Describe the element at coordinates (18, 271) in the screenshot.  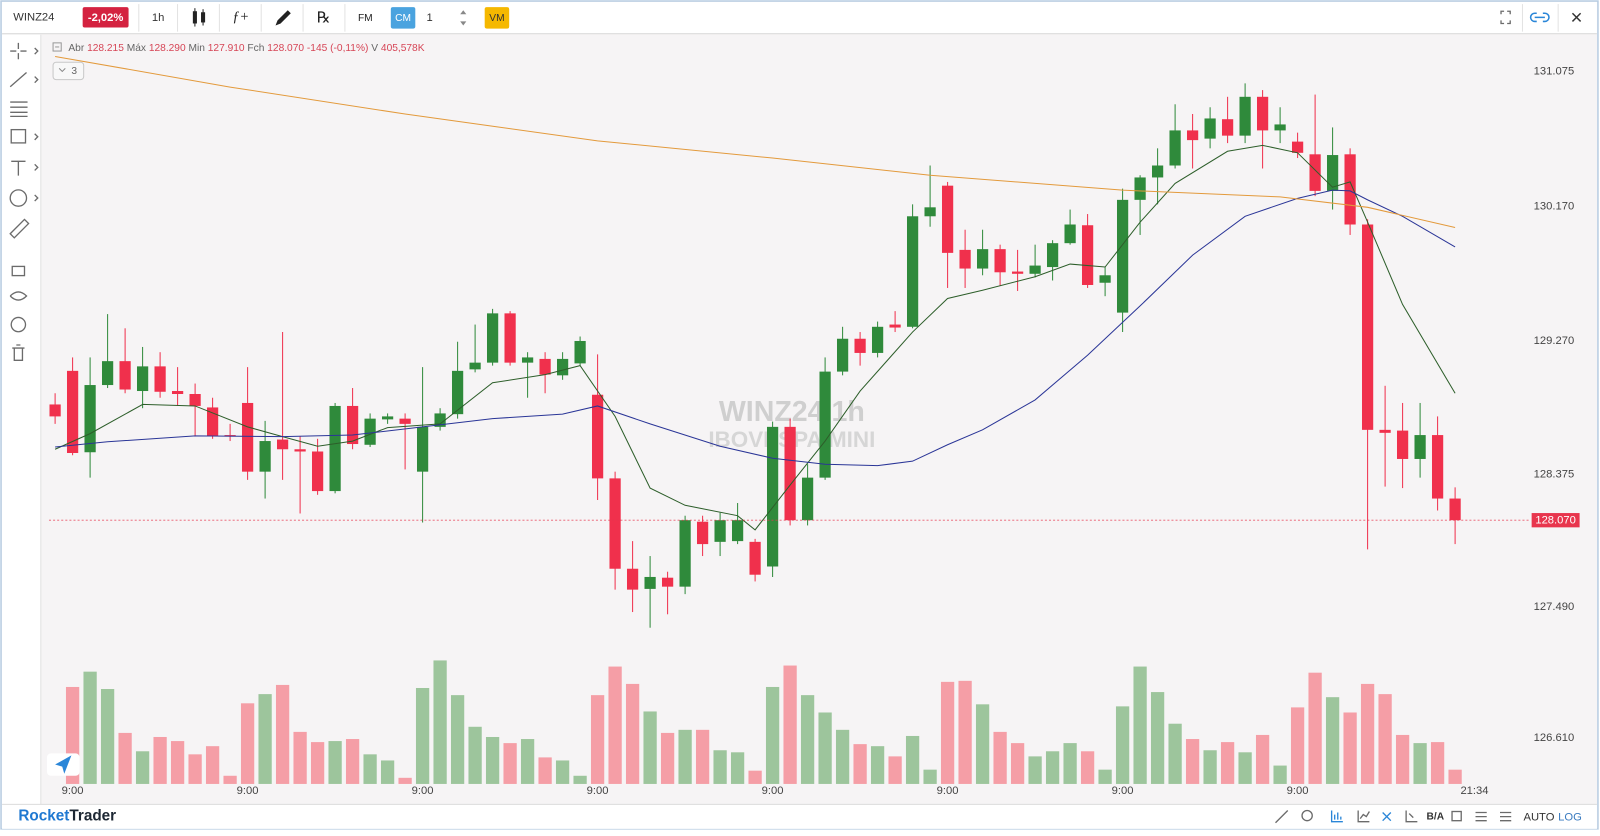
I see `lock-tool` at that location.